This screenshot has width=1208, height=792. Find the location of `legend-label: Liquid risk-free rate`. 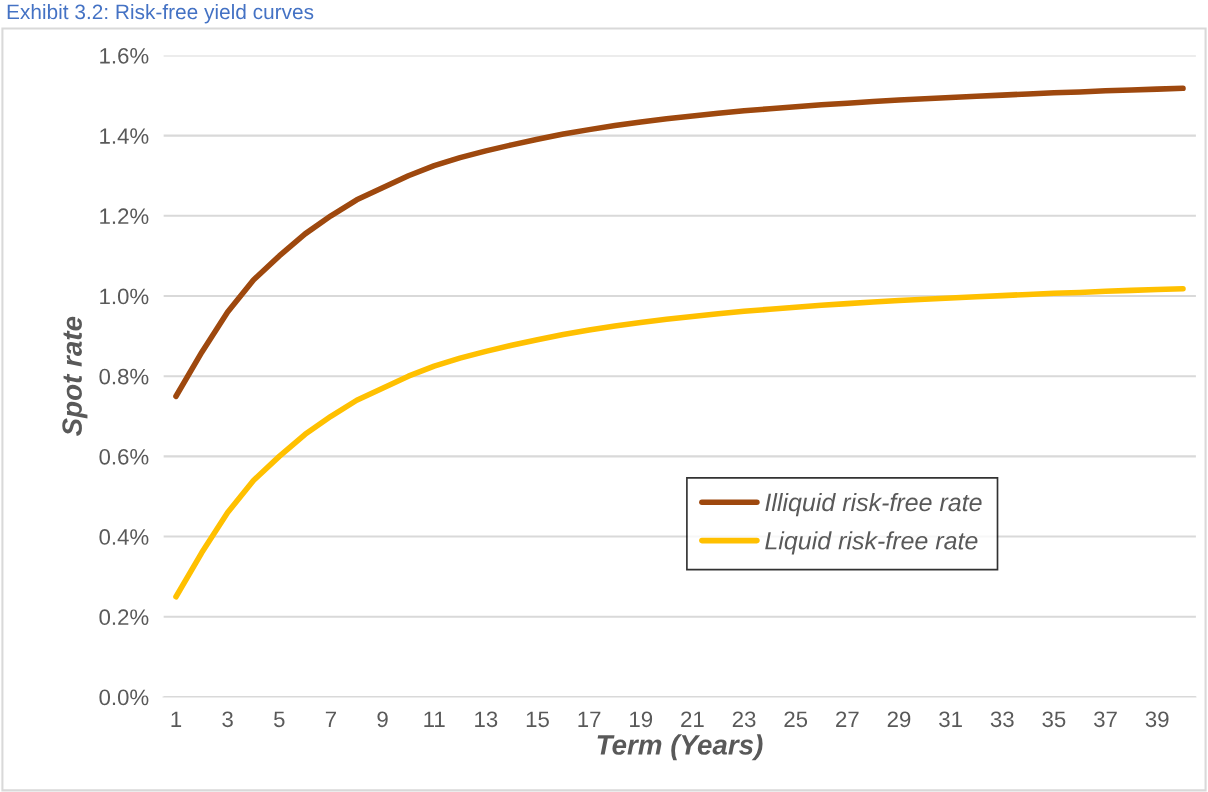

legend-label: Liquid risk-free rate is located at coordinates (871, 543).